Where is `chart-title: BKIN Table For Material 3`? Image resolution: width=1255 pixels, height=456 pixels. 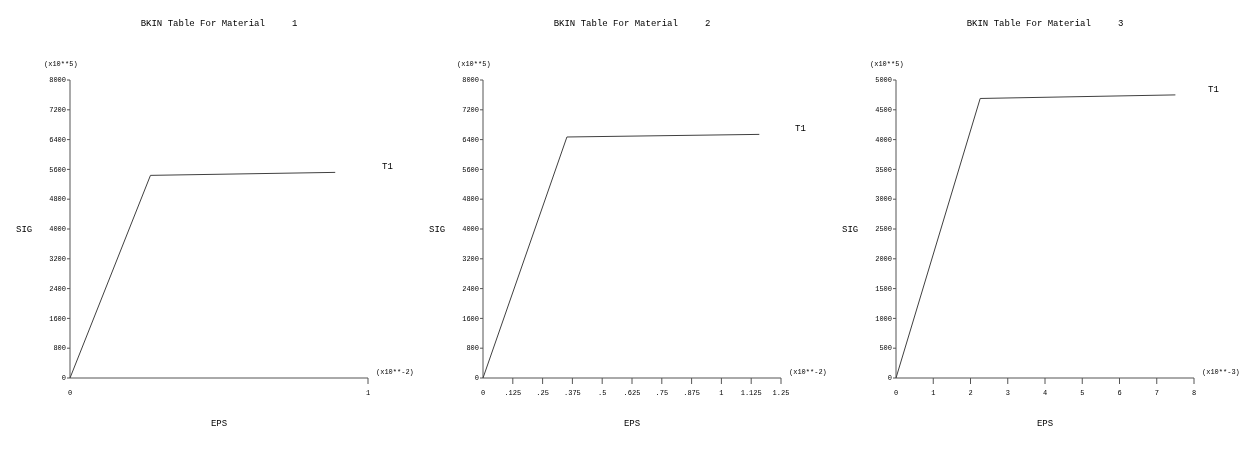 chart-title: BKIN Table For Material 3 is located at coordinates (1045, 24).